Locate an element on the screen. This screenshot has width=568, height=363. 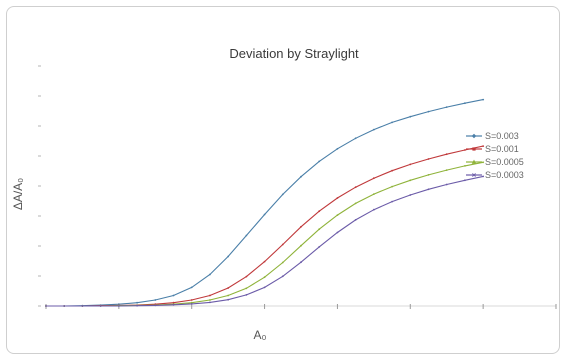
legend-label: S=0.003 is located at coordinates (502, 136).